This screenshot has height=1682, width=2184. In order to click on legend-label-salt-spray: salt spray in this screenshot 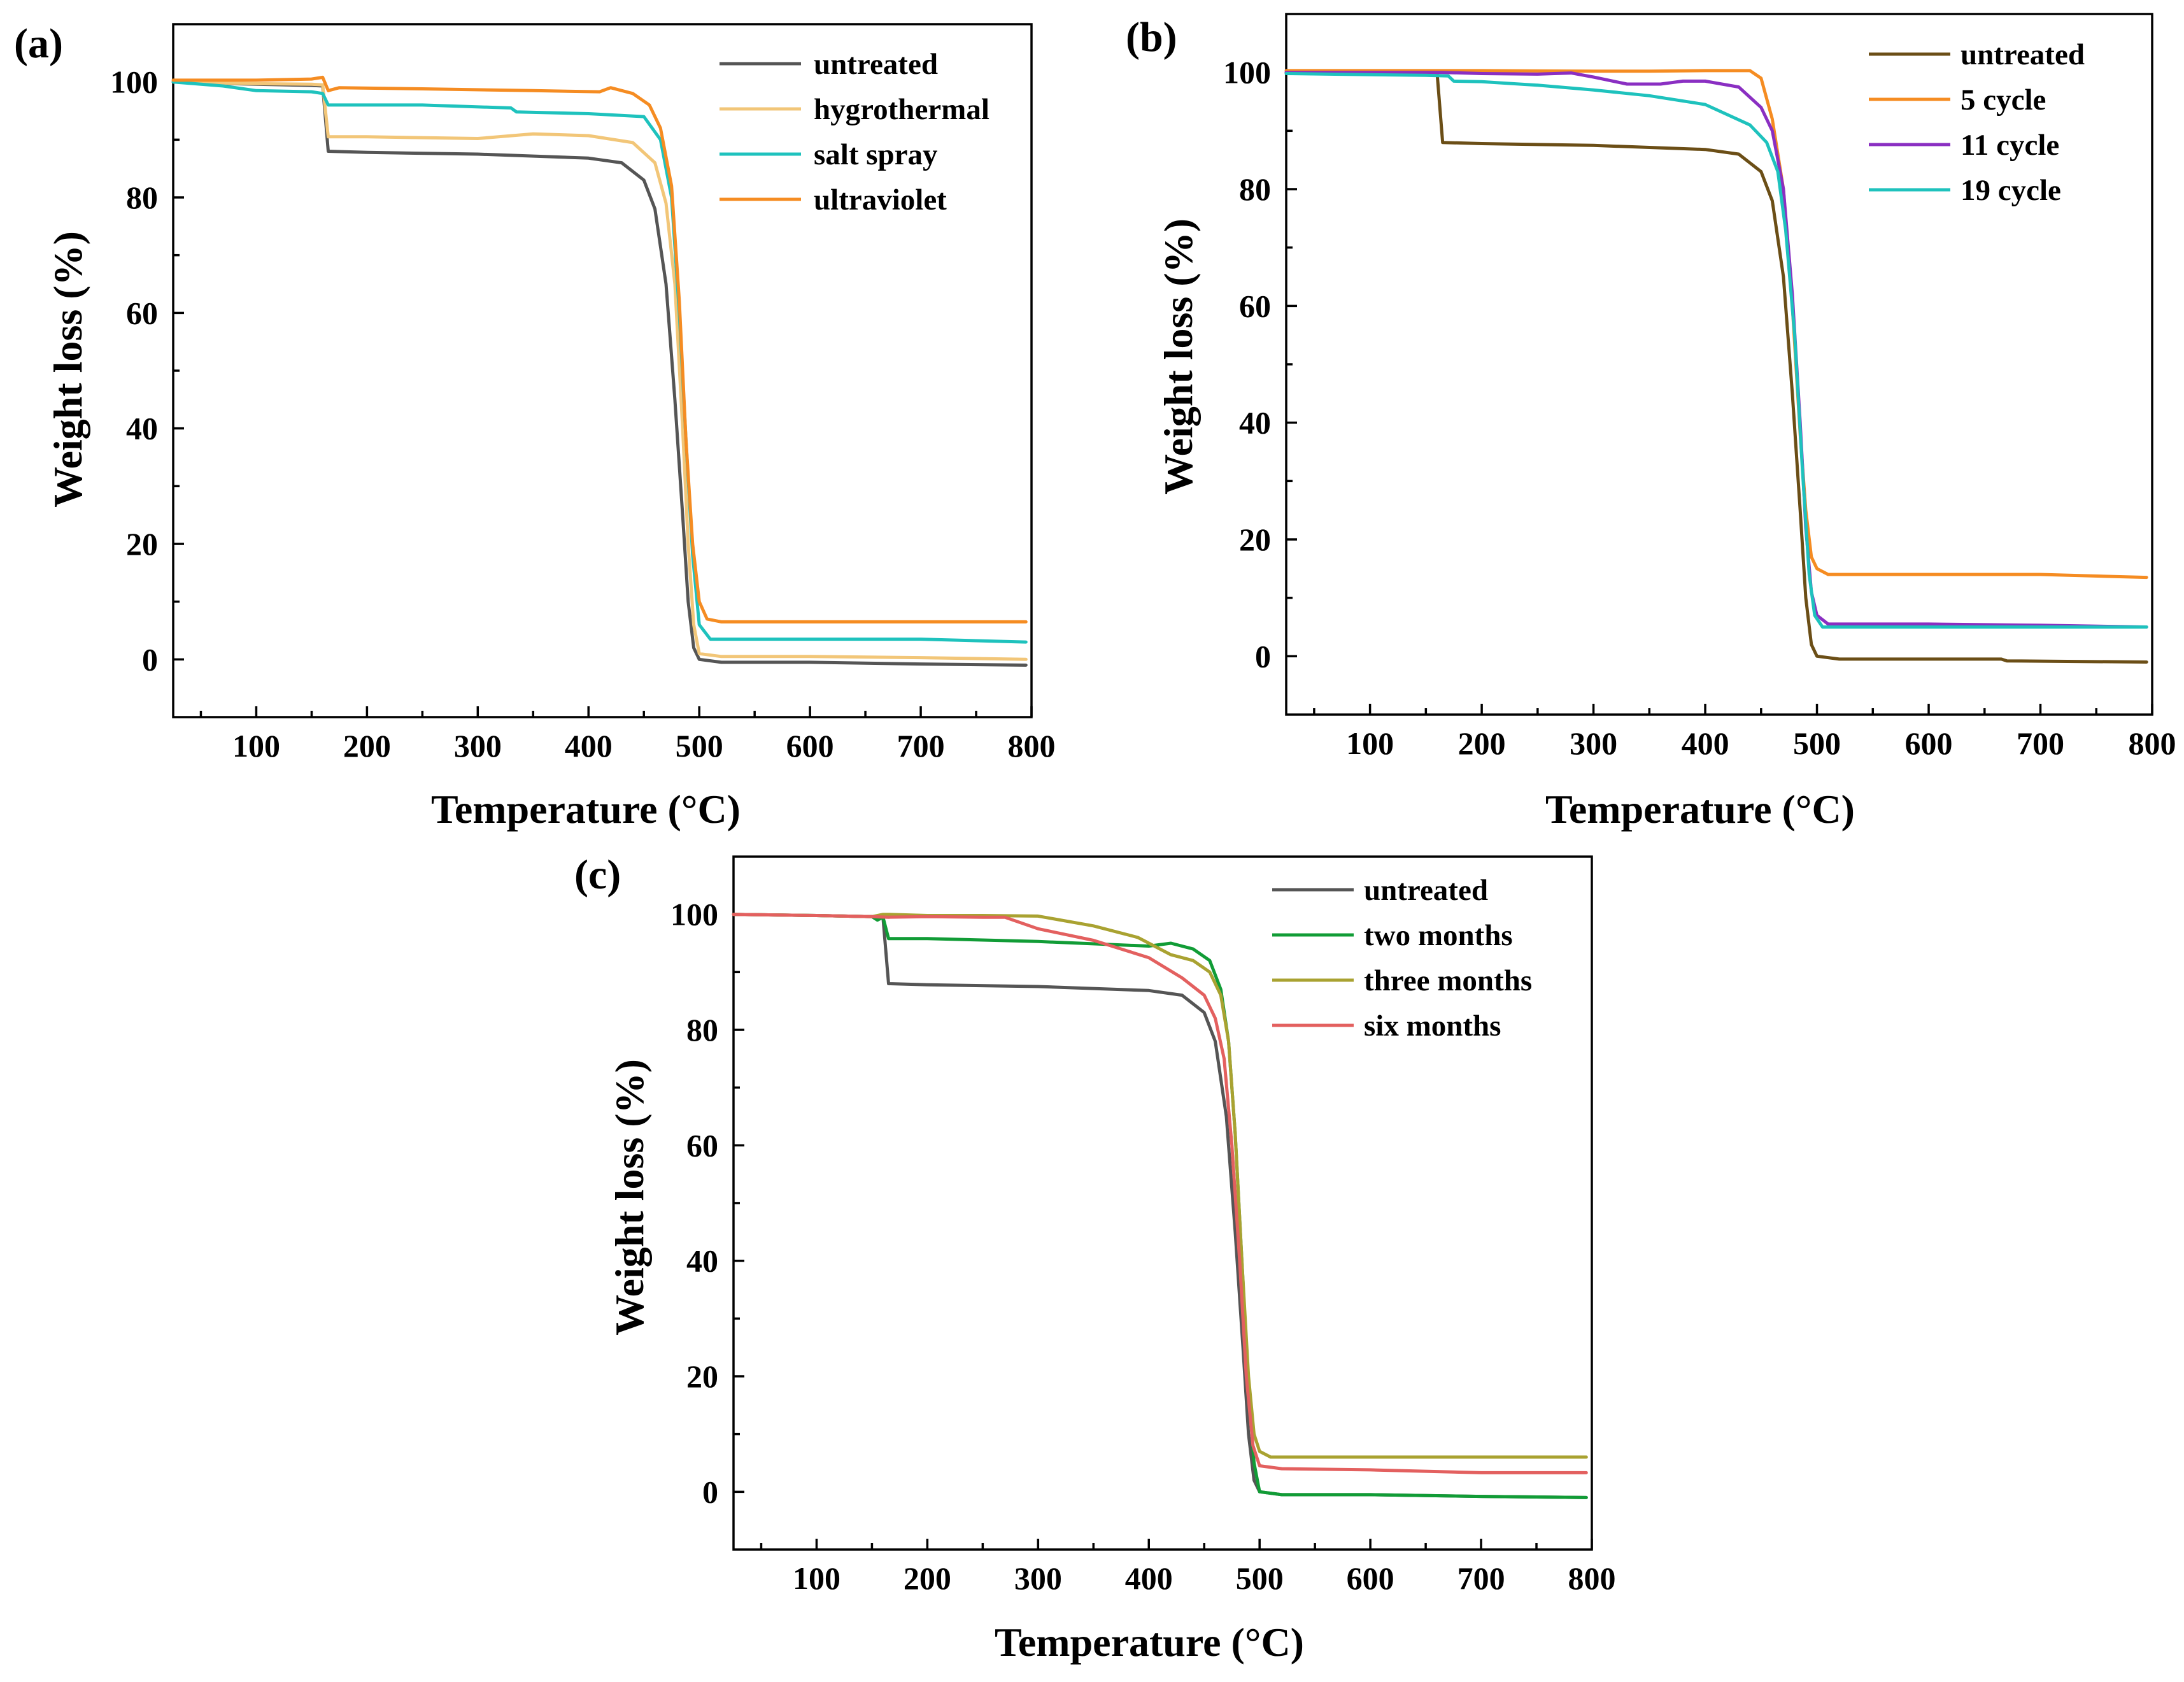, I will do `click(876, 154)`.